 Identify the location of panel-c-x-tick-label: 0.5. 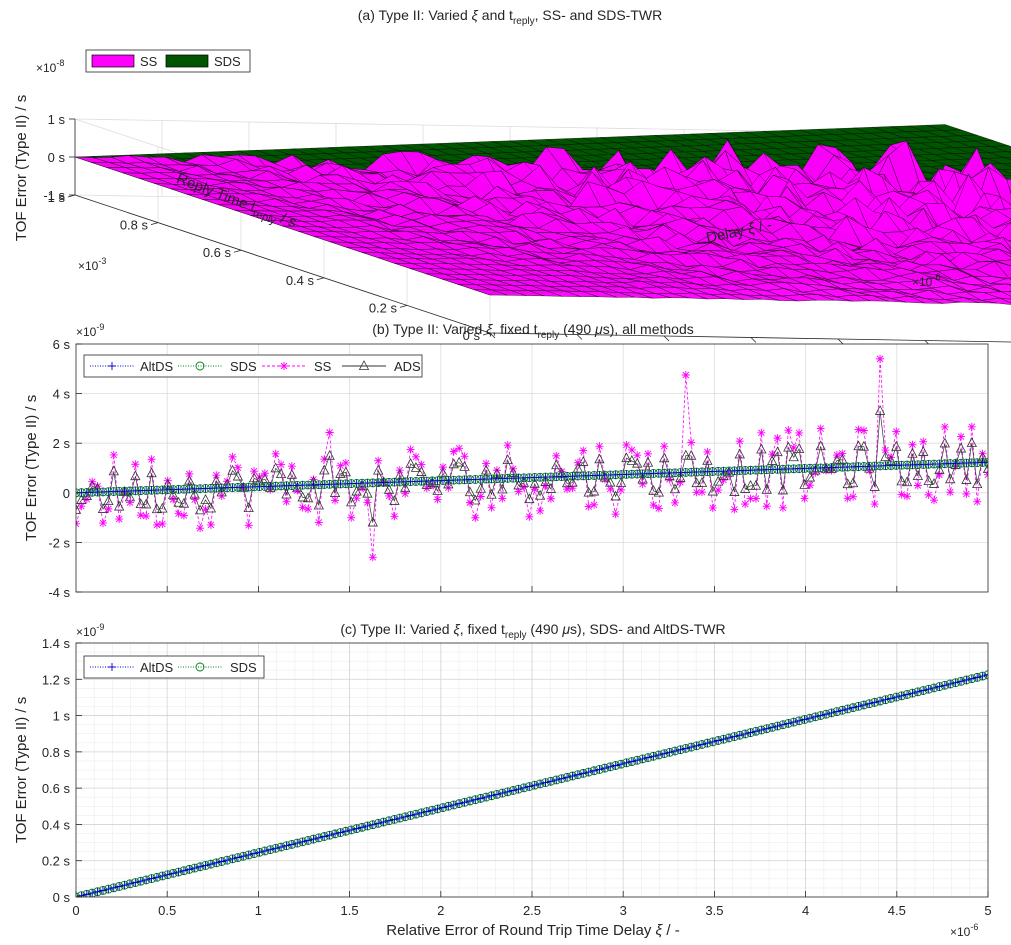
(167, 910).